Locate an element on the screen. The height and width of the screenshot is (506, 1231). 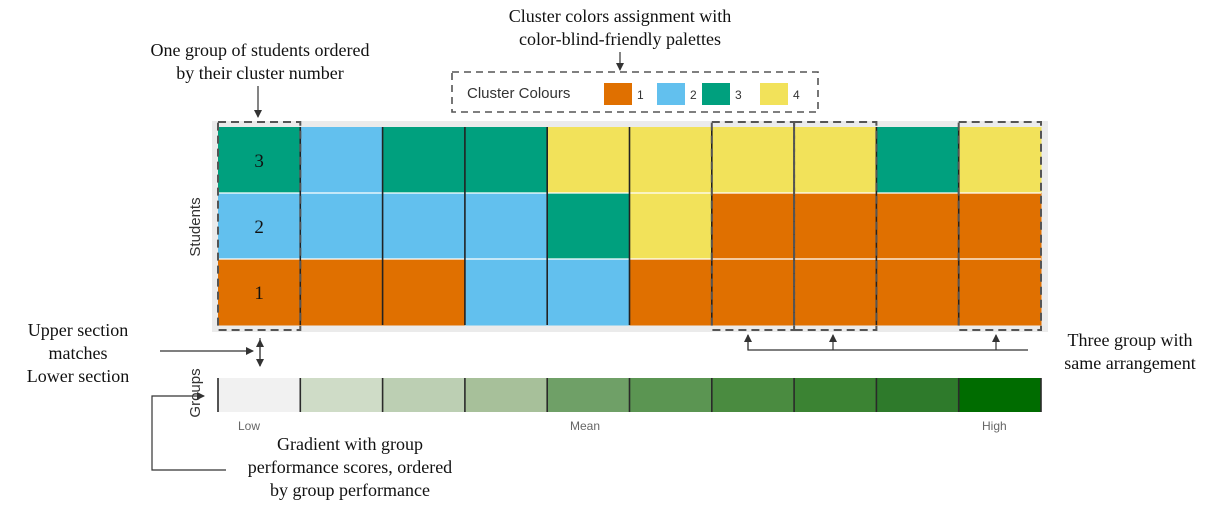
right-annotation-line-1: Three group with is located at coordinates (1130, 340).